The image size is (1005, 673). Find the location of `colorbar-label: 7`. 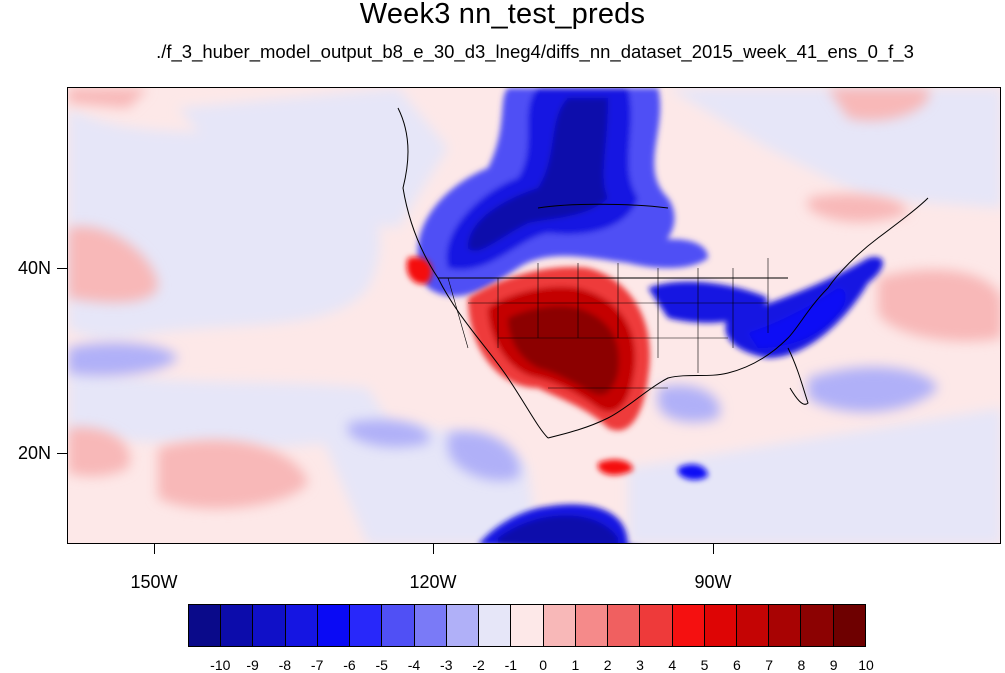

colorbar-label: 7 is located at coordinates (769, 665).